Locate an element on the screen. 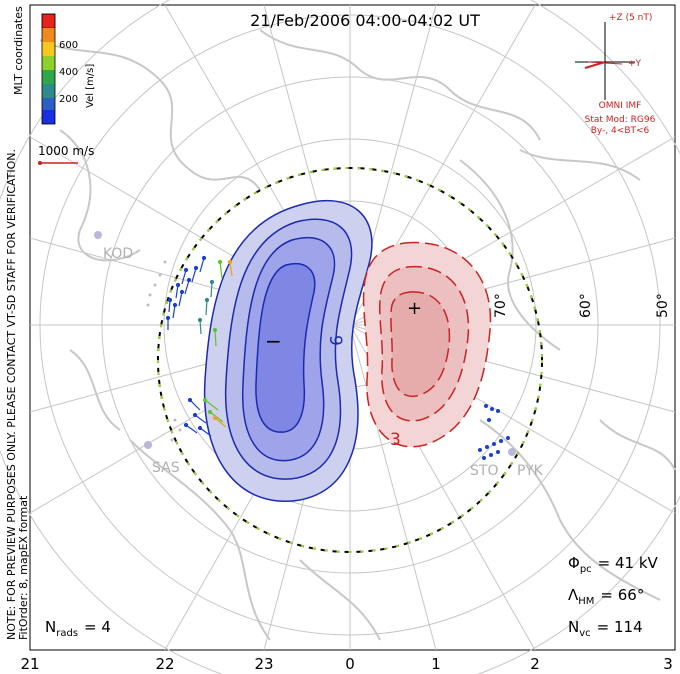  lambda-hm-stat: ΛHM = 66° is located at coordinates (606, 596).